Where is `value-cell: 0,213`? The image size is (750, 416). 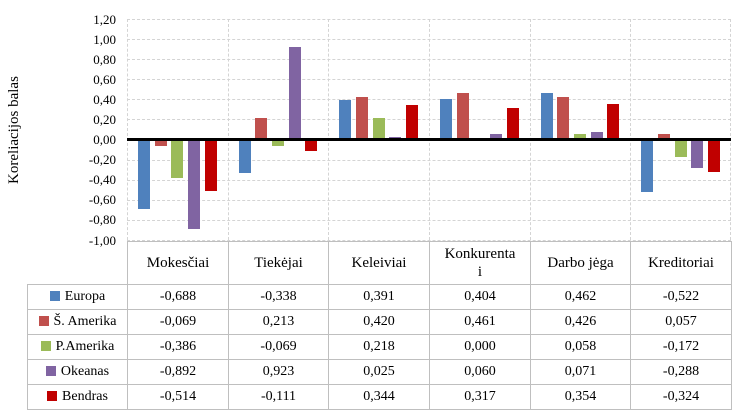 value-cell: 0,213 is located at coordinates (278, 322).